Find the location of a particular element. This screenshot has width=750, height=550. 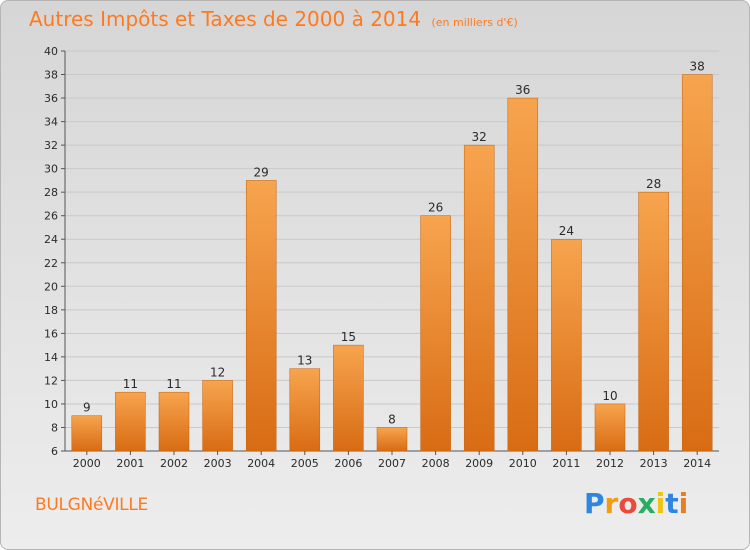

data-label: 32 is located at coordinates (479, 137).